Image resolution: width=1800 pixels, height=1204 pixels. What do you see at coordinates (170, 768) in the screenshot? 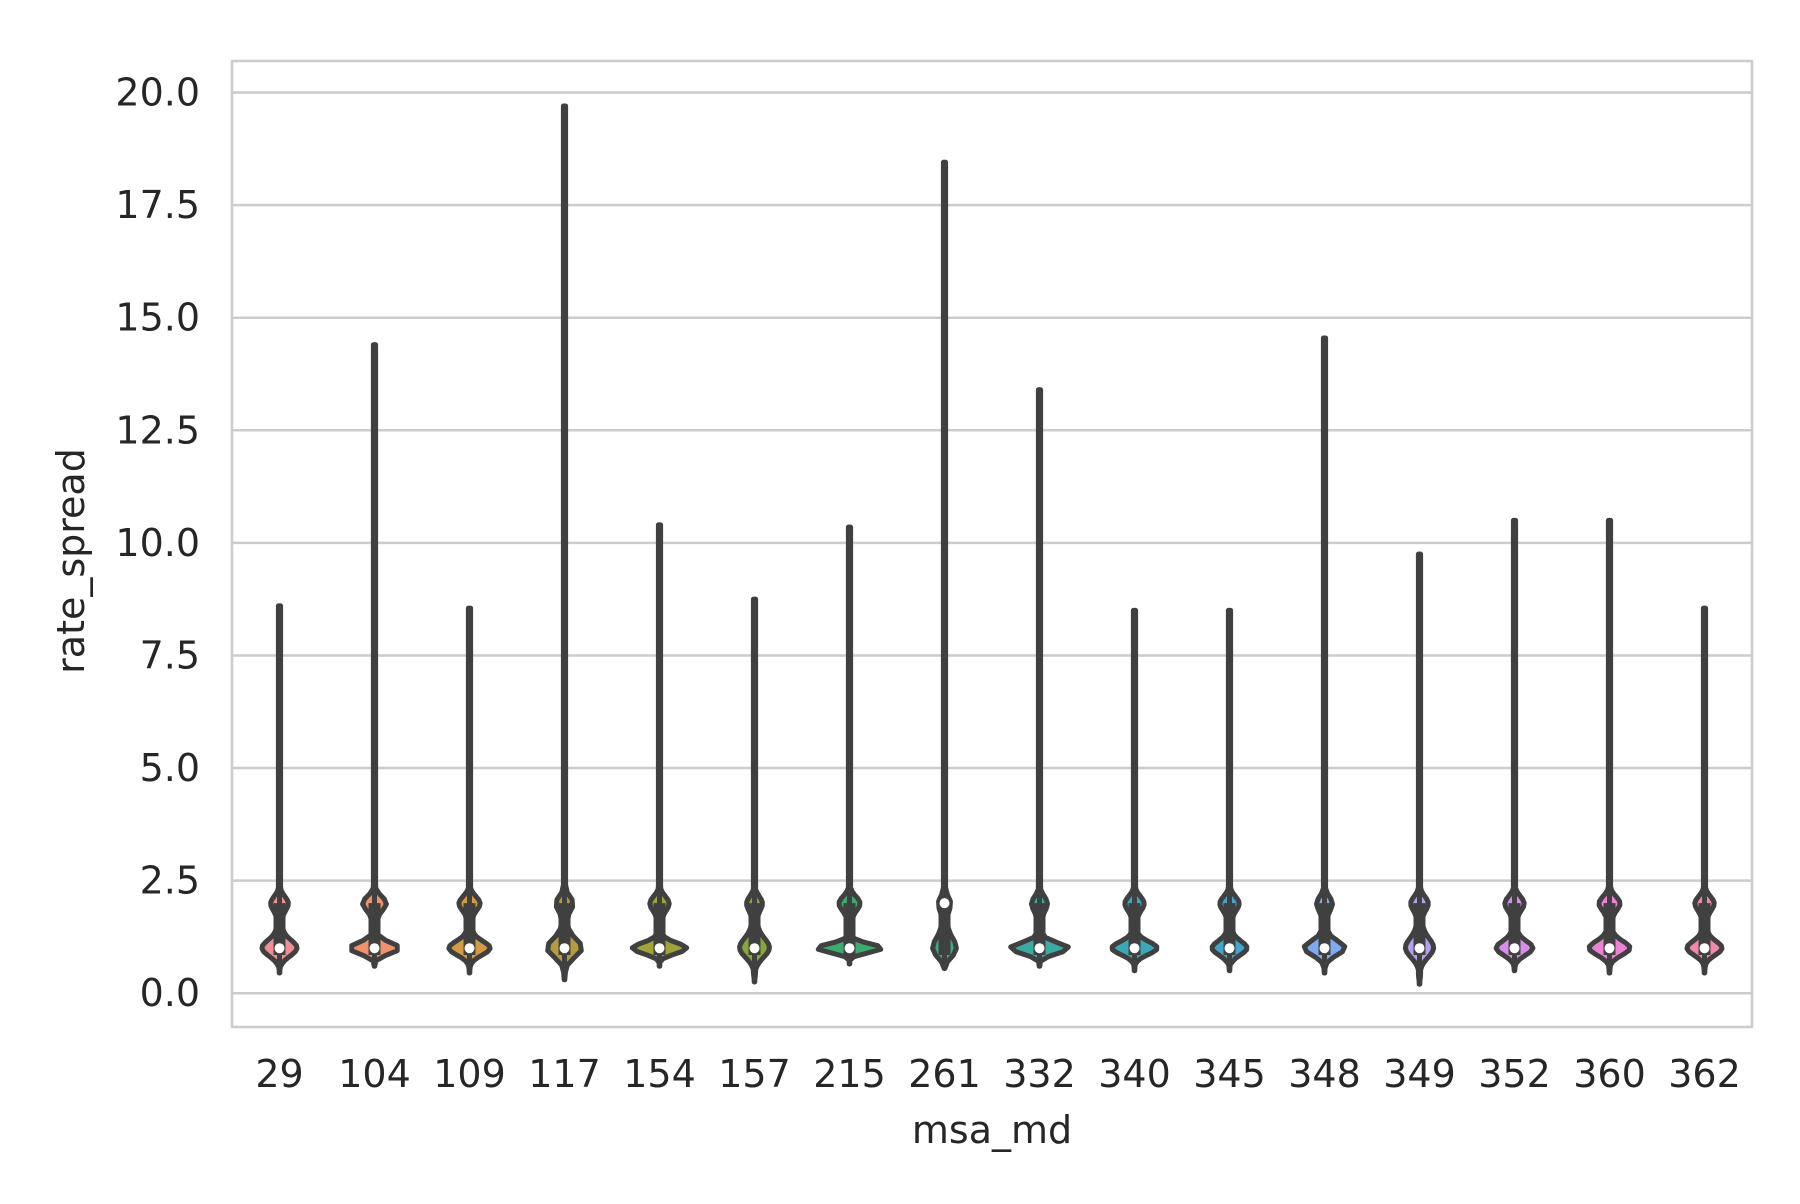
I see `y-tick-label: 5.0` at bounding box center [170, 768].